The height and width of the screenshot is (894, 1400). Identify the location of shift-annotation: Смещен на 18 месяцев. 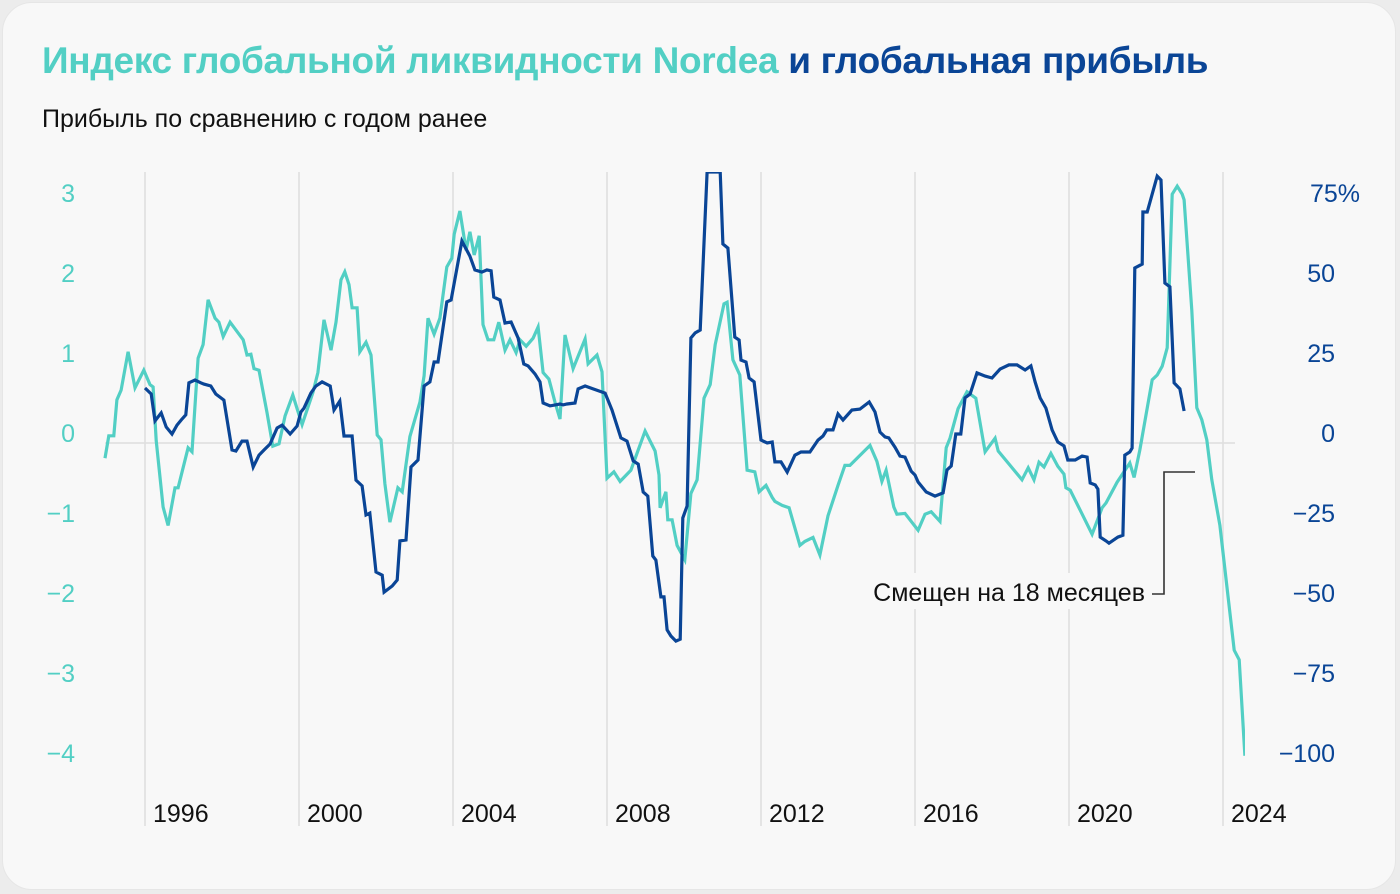
(1001, 540).